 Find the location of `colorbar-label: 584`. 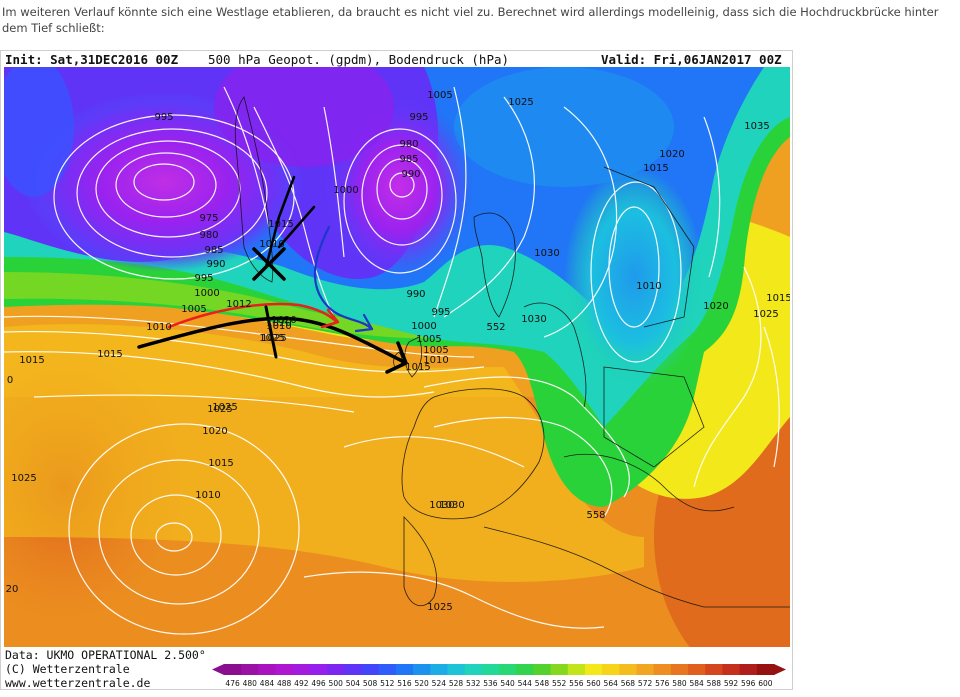

colorbar-label: 584 is located at coordinates (696, 683).